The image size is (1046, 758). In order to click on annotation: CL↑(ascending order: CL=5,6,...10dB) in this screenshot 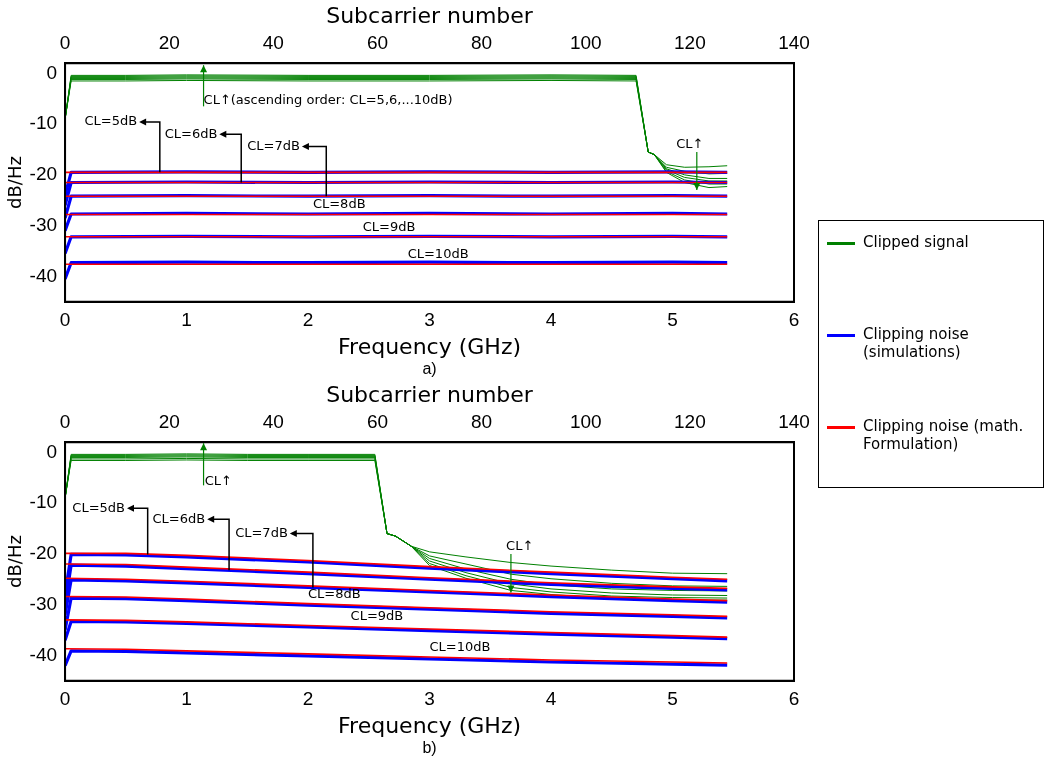, I will do `click(328, 99)`.